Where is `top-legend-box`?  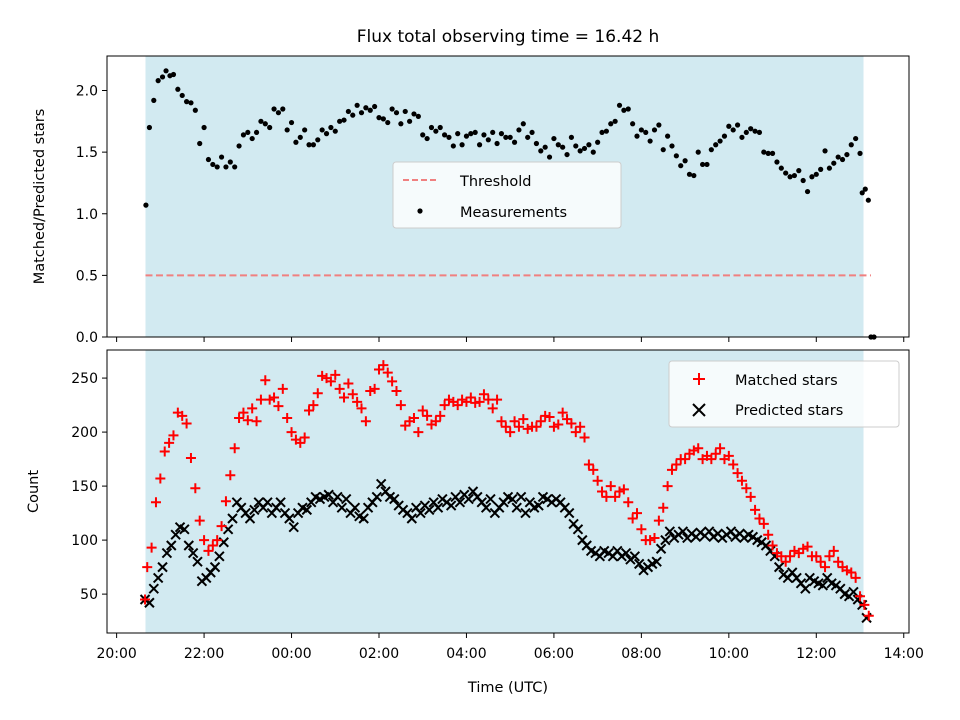 top-legend-box is located at coordinates (507, 195).